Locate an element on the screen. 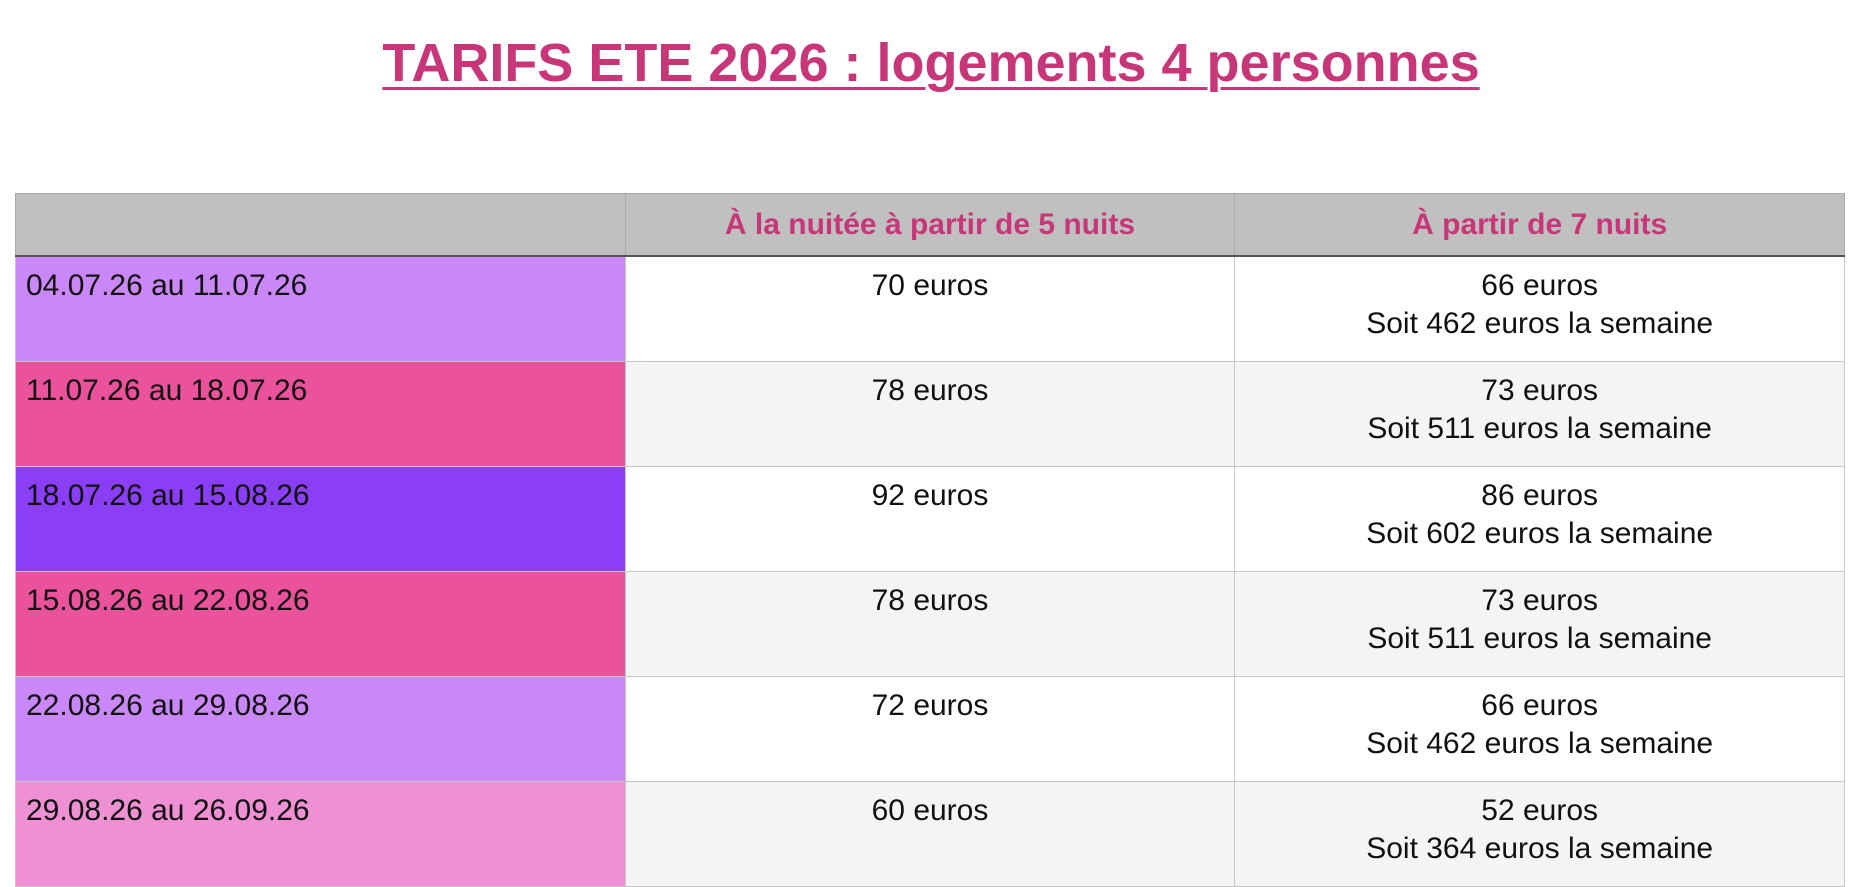  date-cell: 04.07.26 au 11.07.26 is located at coordinates (320, 308).